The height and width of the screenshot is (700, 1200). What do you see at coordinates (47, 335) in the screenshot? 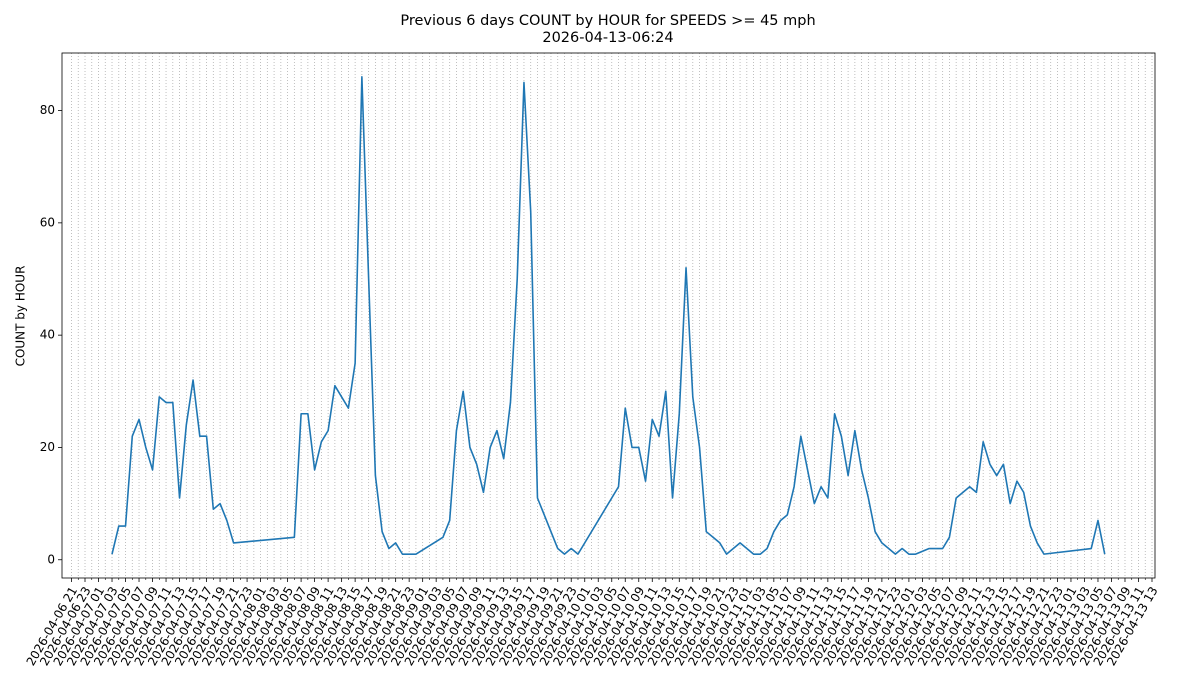
I see `y-tick-label: 40` at bounding box center [47, 335].